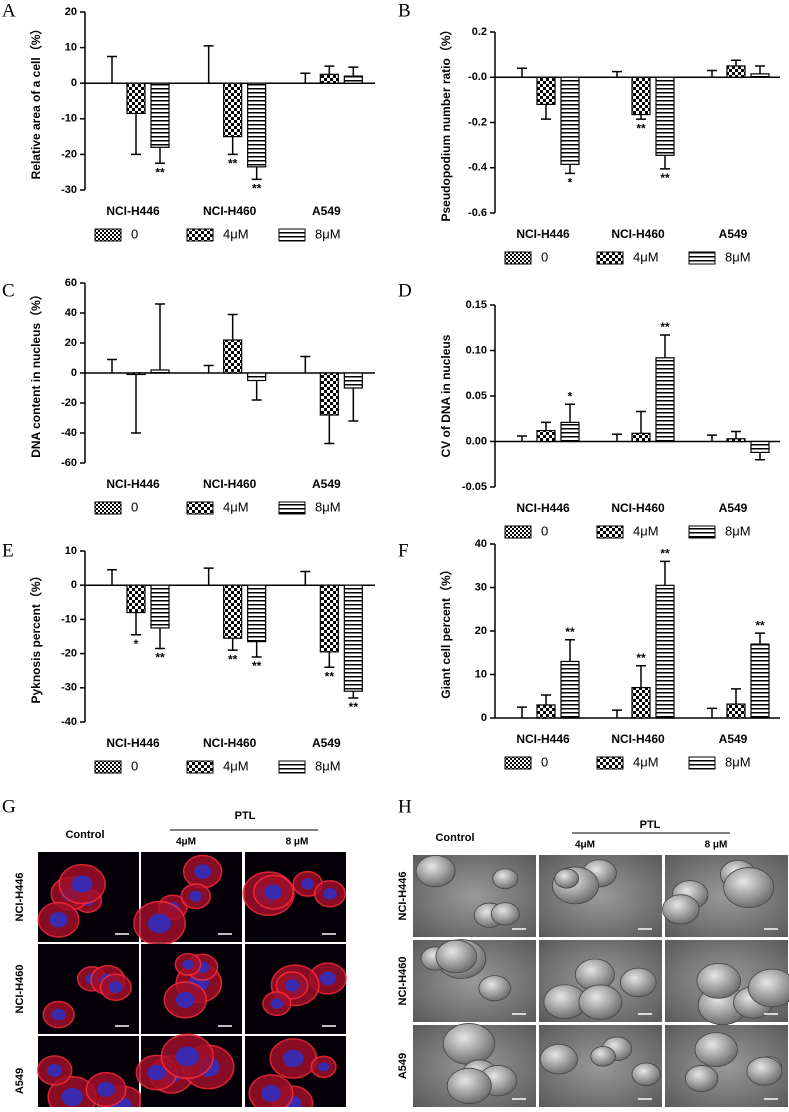 This screenshot has width=789, height=1112. What do you see at coordinates (71, 313) in the screenshot?
I see `y-tick-label: 40` at bounding box center [71, 313].